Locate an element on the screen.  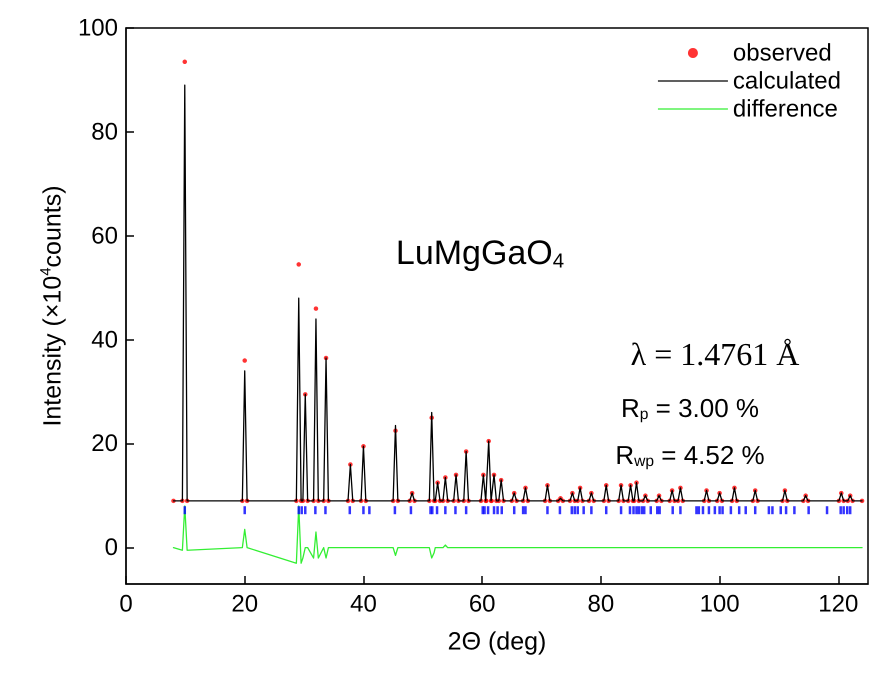
x-axis-title: 2Θ (deg) is located at coordinates (497, 642).